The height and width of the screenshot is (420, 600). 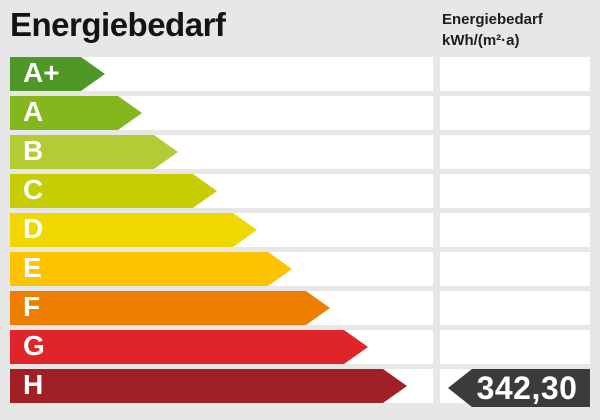 I want to click on value-cell-f, so click(x=515, y=308).